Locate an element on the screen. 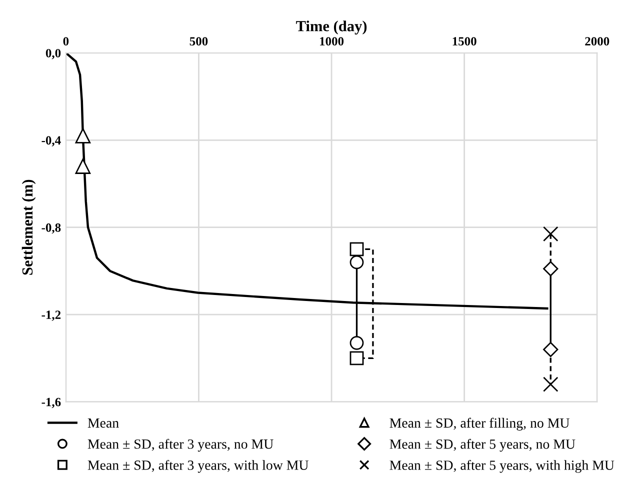 This screenshot has width=622, height=490. y-tick-label: -0,8 is located at coordinates (51, 228).